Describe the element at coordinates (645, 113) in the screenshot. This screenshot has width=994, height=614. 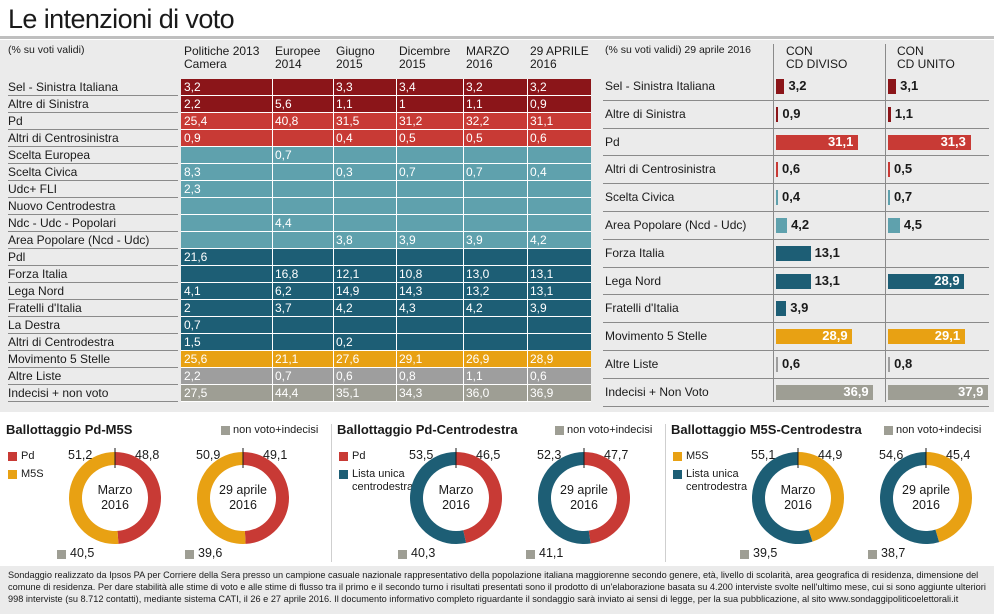
I see `bar-label: Altre di Sinistra` at that location.